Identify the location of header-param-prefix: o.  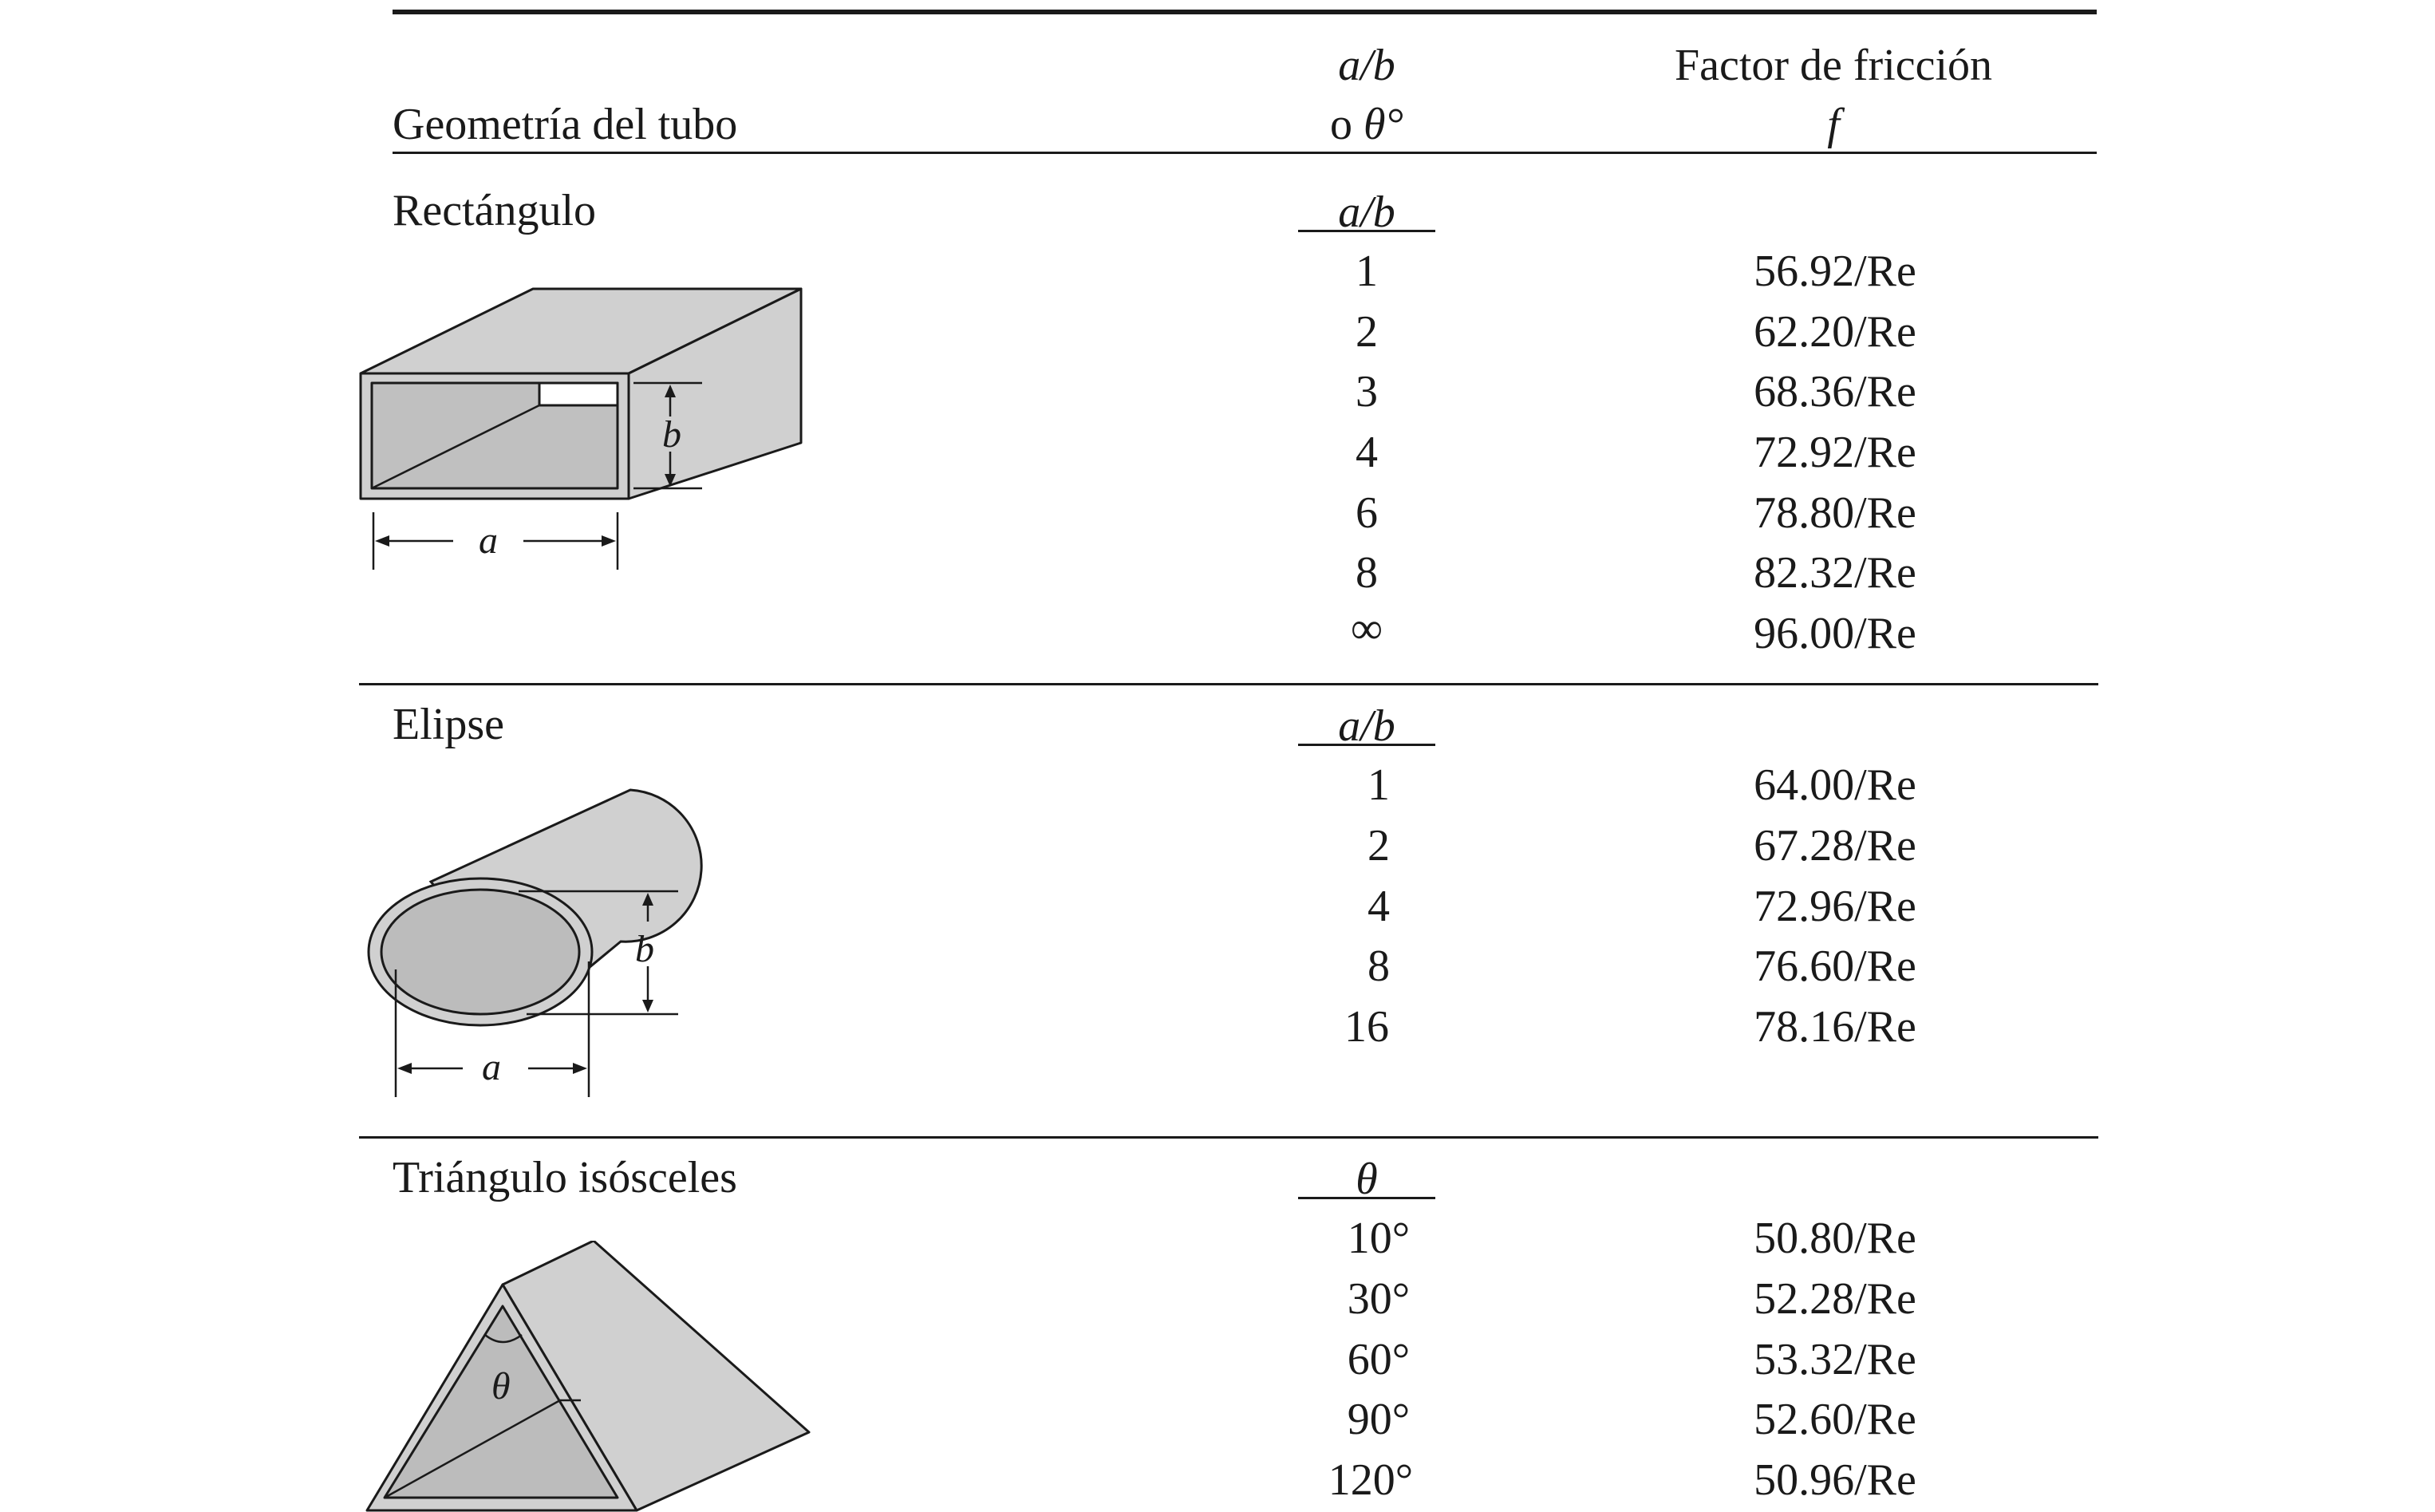
(1347, 124).